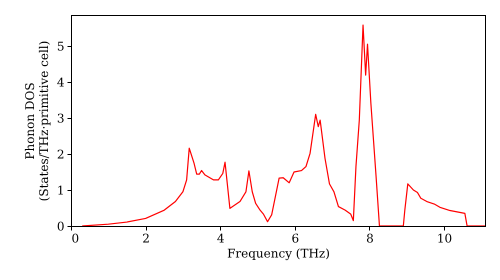 This screenshot has width=500, height=280. Describe the element at coordinates (60, 190) in the screenshot. I see `y-tick-label: 1` at that location.